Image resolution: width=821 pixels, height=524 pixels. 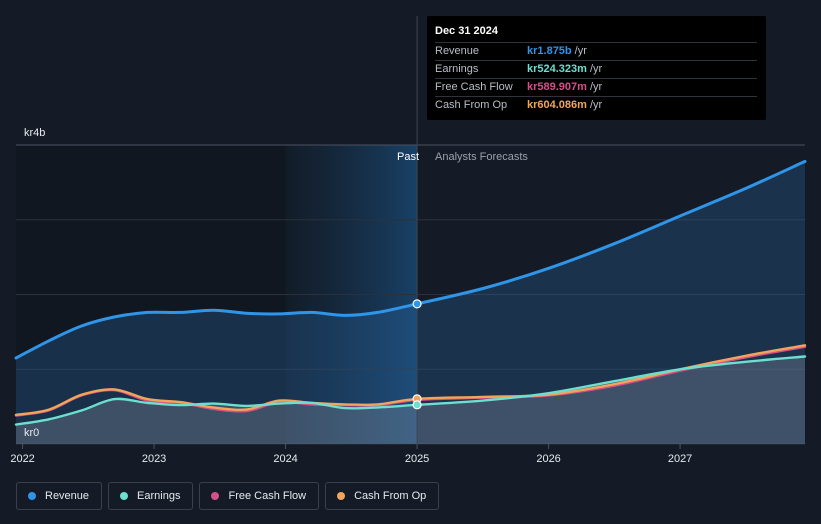 What do you see at coordinates (285, 459) in the screenshot?
I see `x-tick-label: 2024` at bounding box center [285, 459].